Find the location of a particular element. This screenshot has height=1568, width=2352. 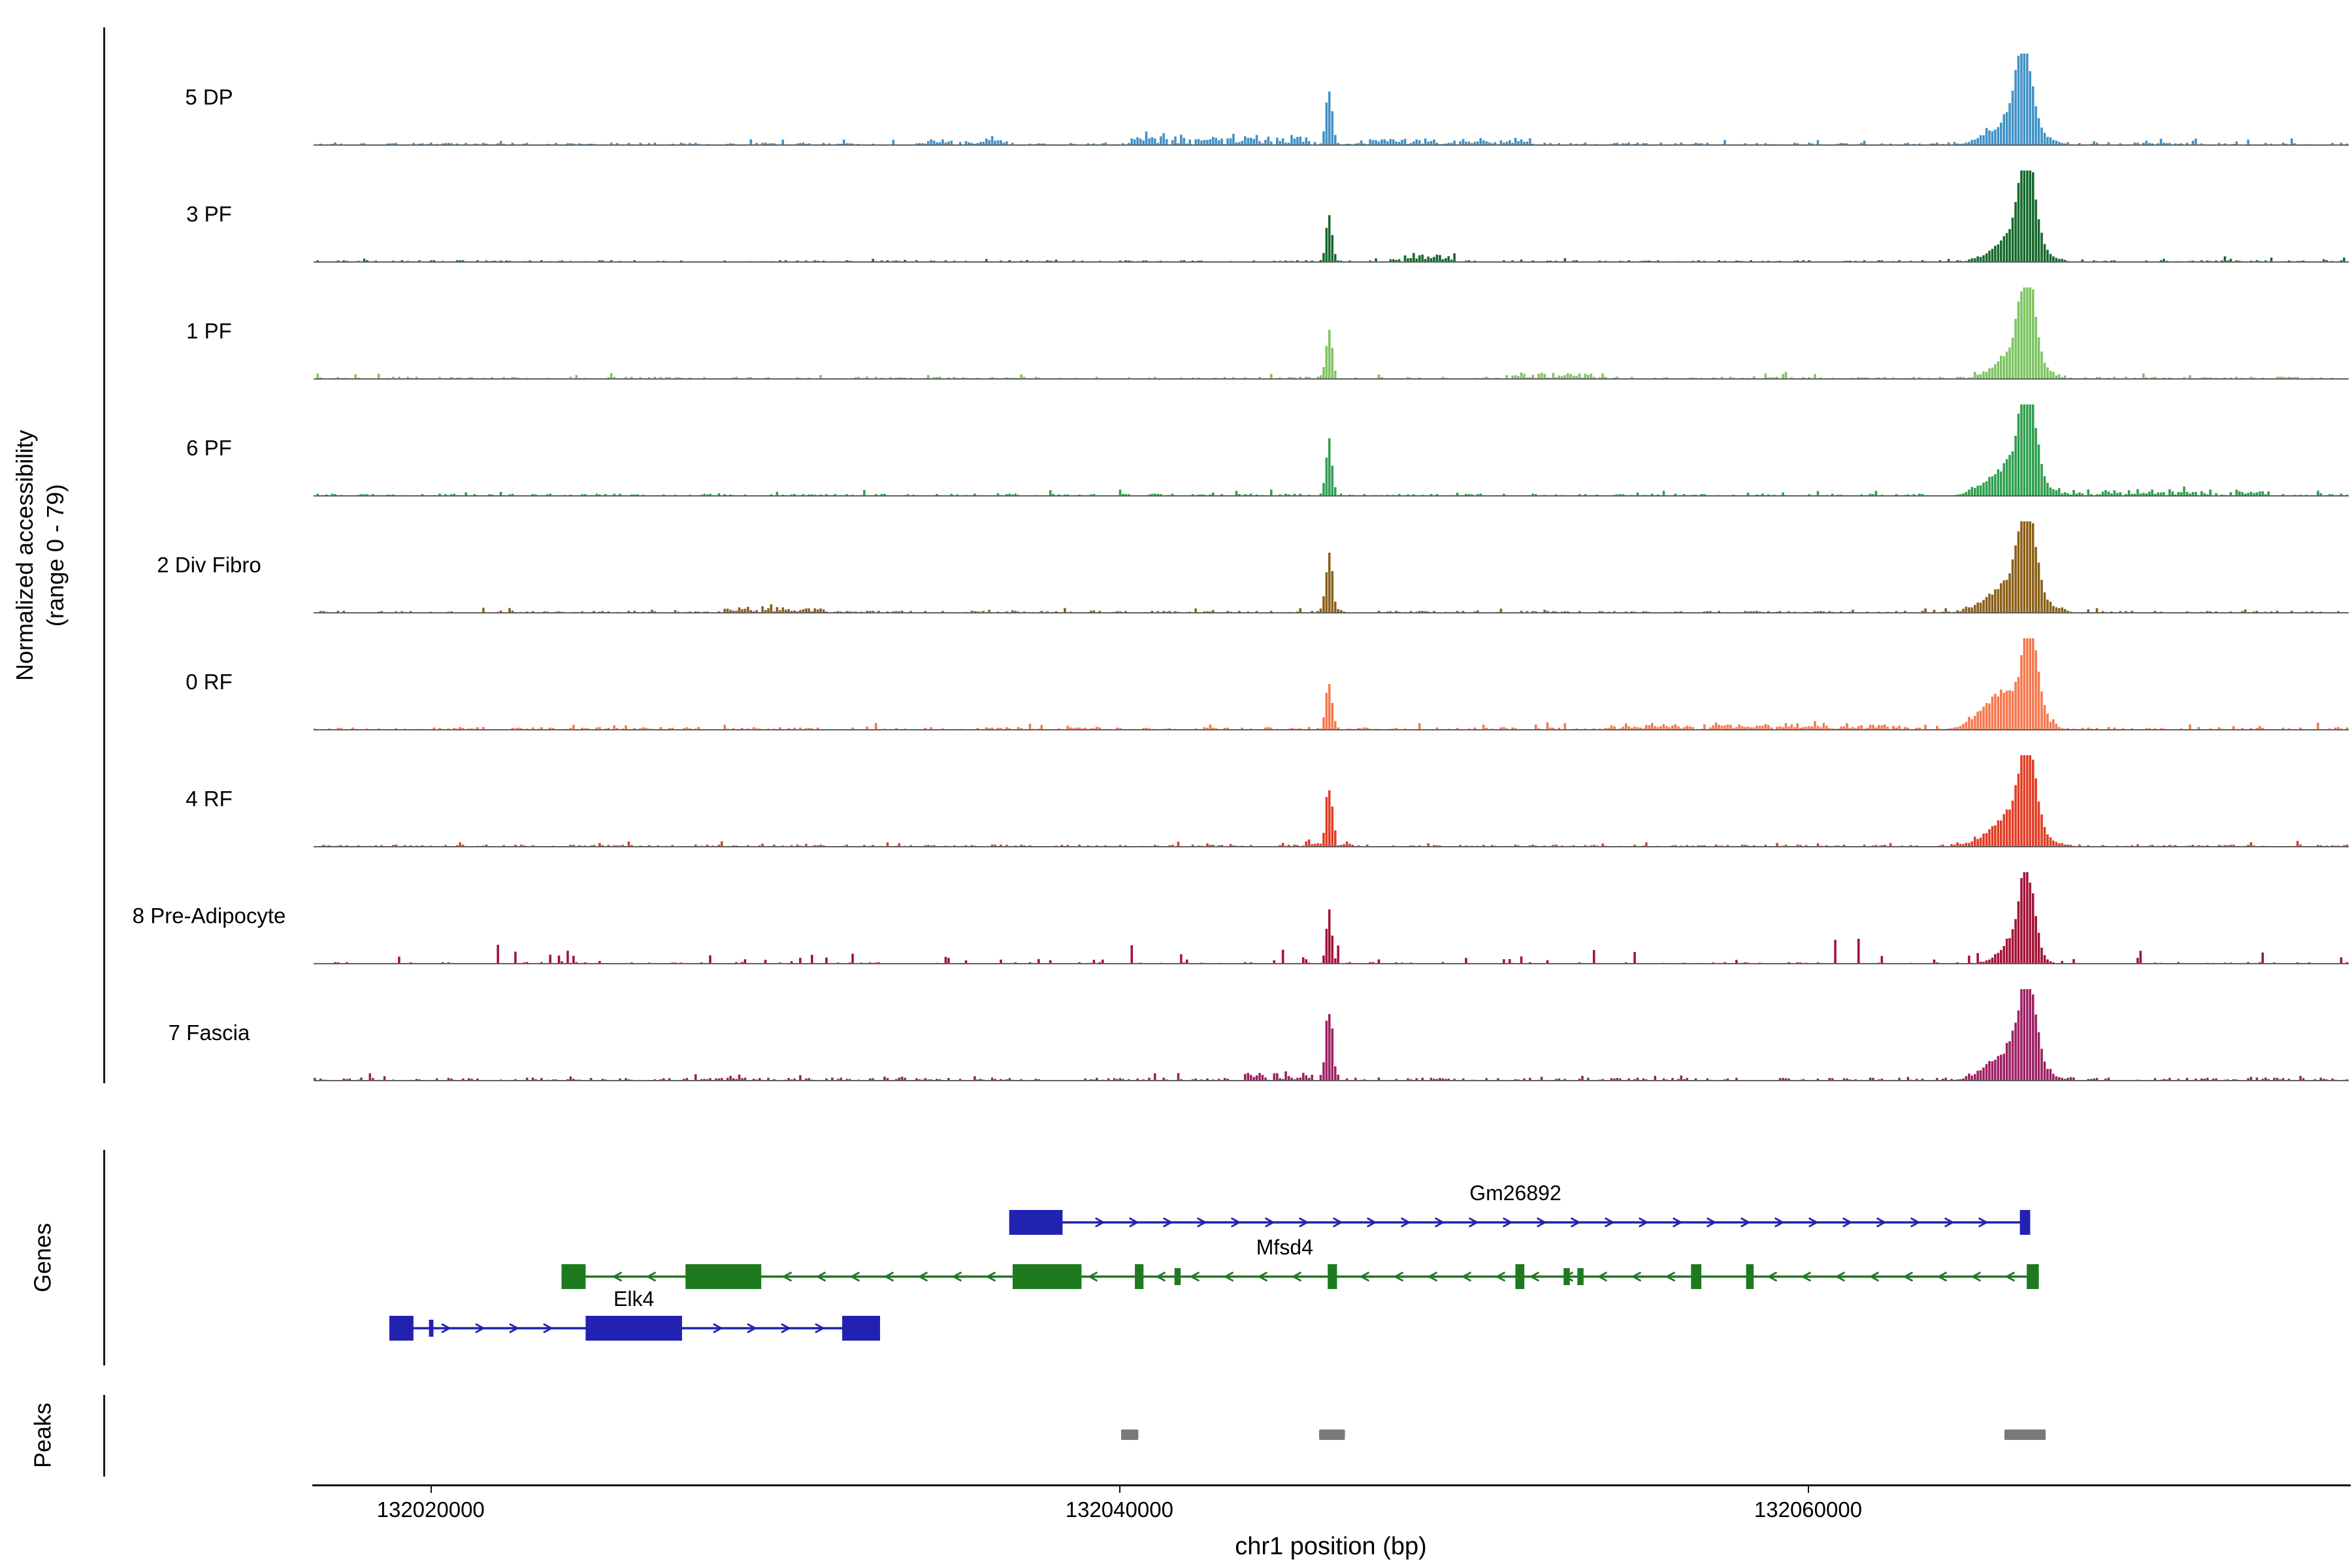

gene-model-gm26892: Gm26892 is located at coordinates (1520, 1208).